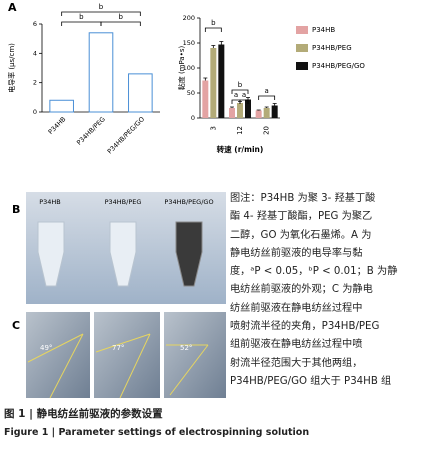  I want to click on photo-label: P34HB, so click(50, 202).